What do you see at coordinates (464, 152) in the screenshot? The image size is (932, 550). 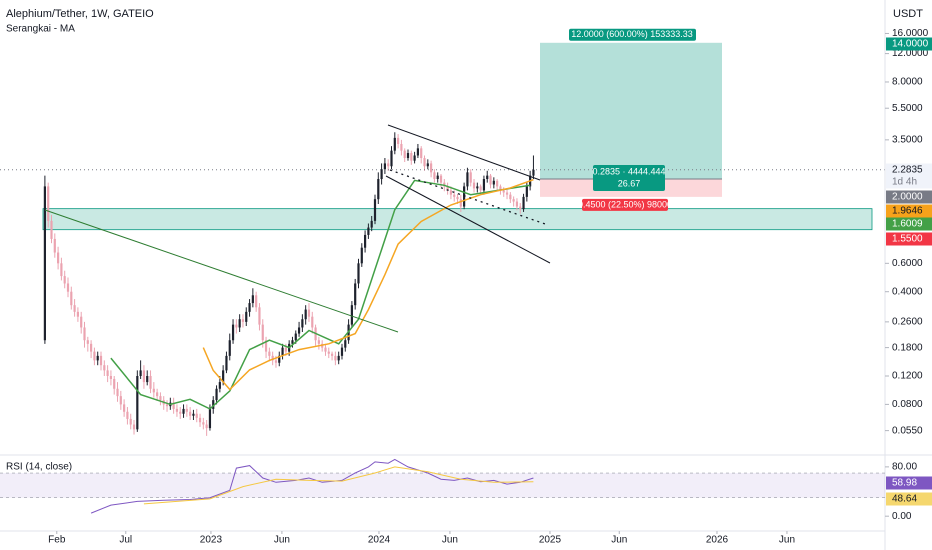 I see `channel-upper` at bounding box center [464, 152].